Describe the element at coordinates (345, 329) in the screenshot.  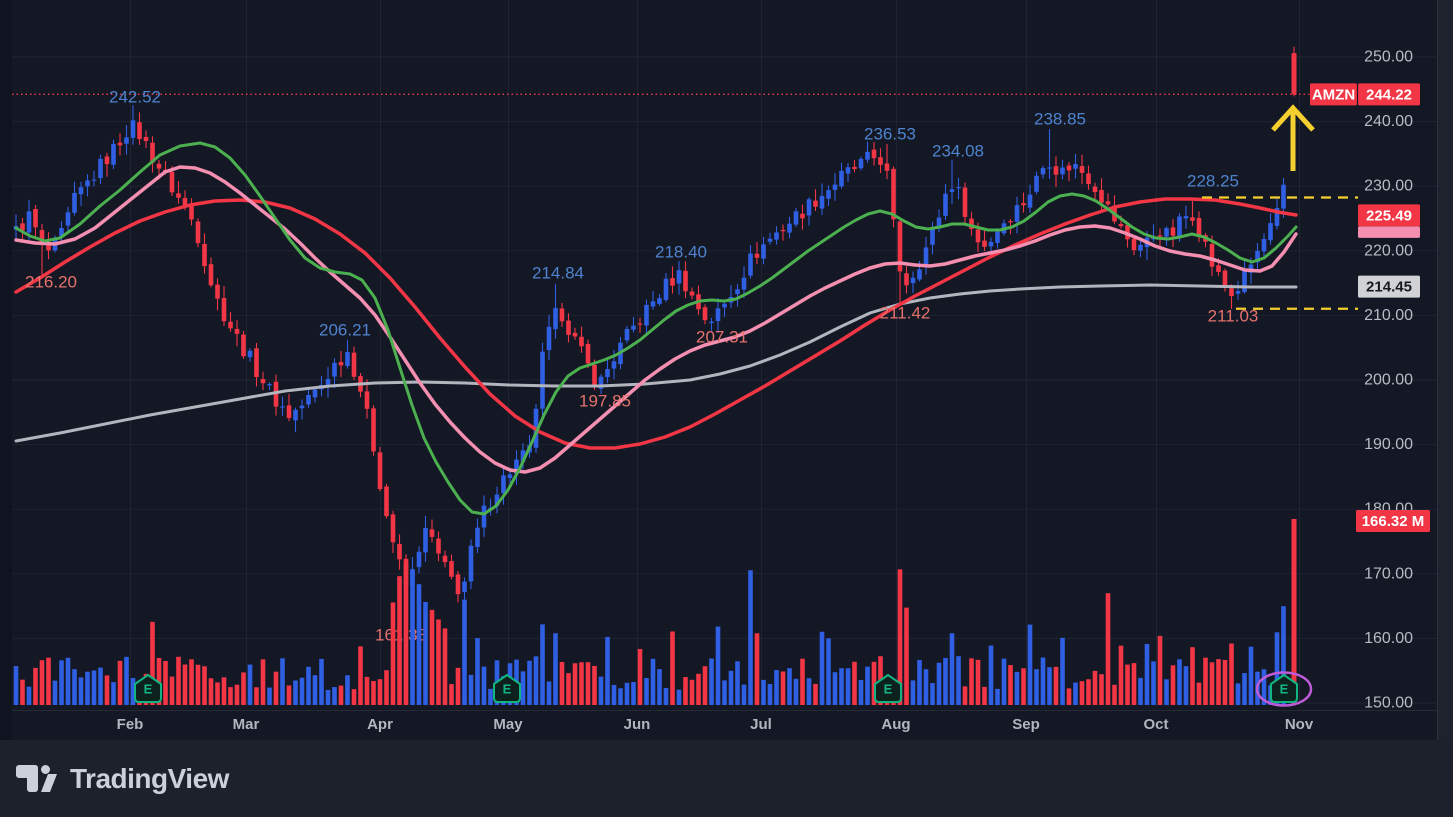
I see `swing-high-label: 206.21` at that location.